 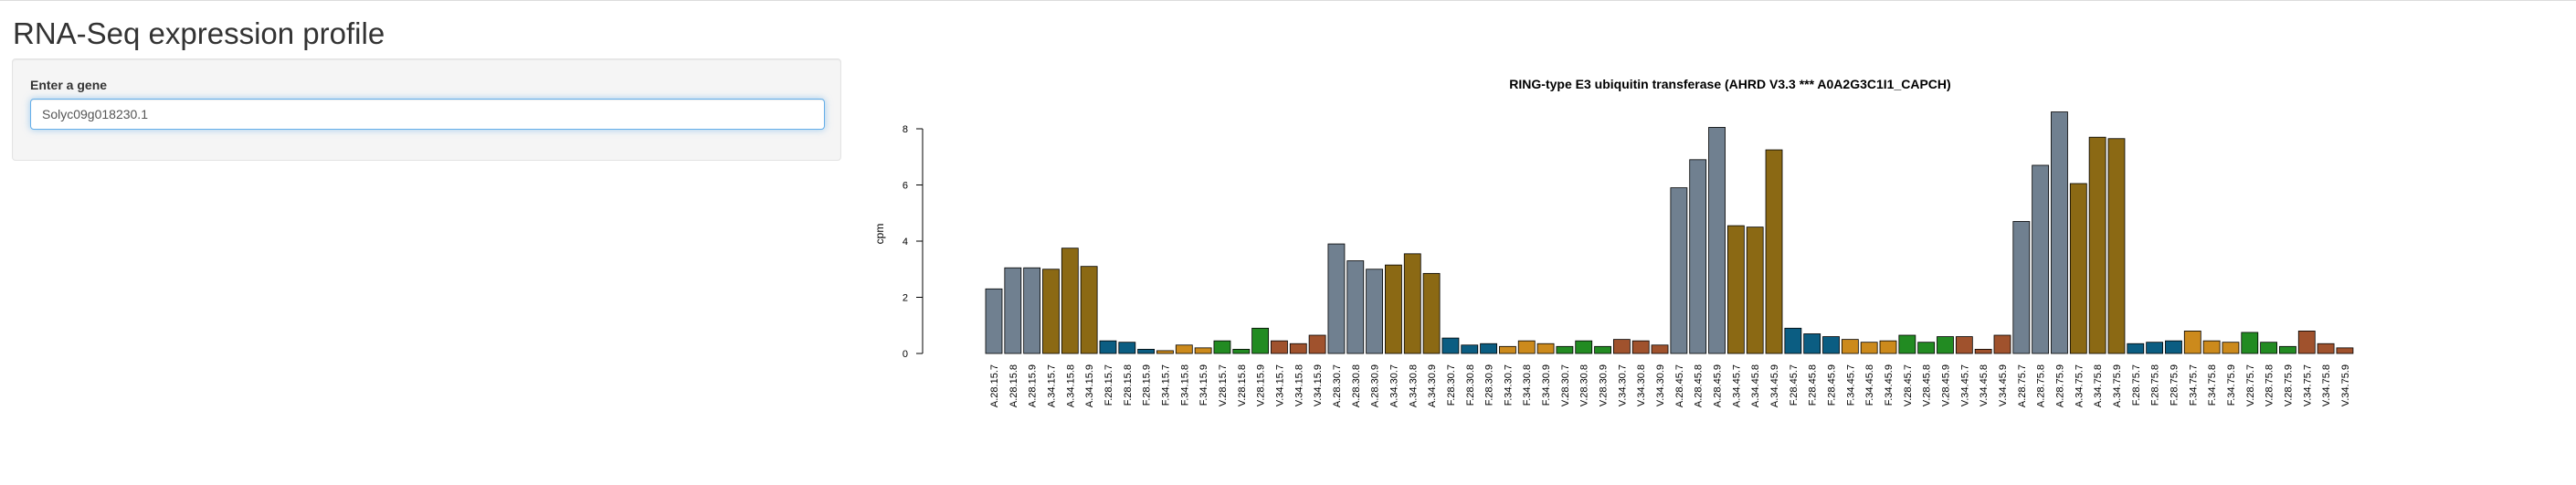 I want to click on x-tick-label: F.34.45.8, so click(x=1869, y=385).